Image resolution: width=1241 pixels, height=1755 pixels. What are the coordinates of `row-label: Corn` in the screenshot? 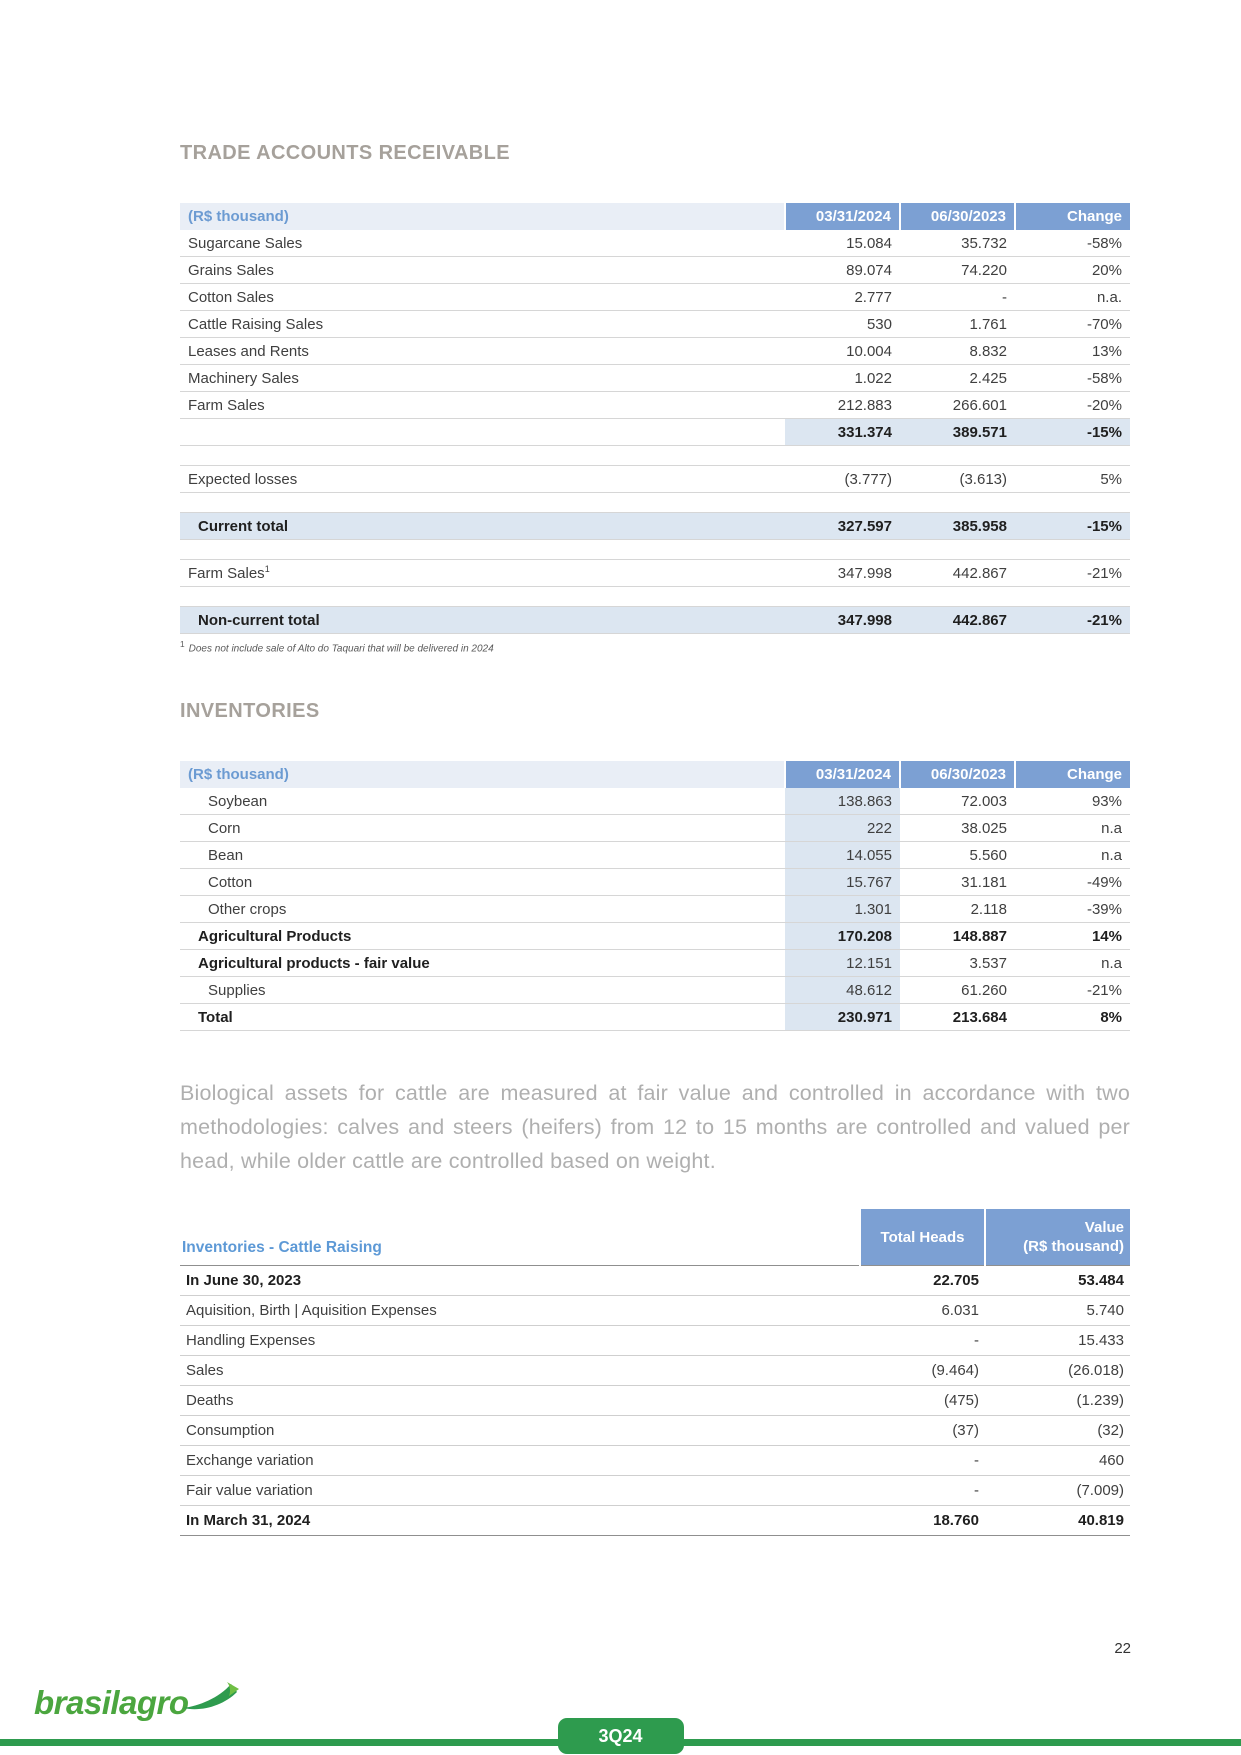 It's located at (482, 828).